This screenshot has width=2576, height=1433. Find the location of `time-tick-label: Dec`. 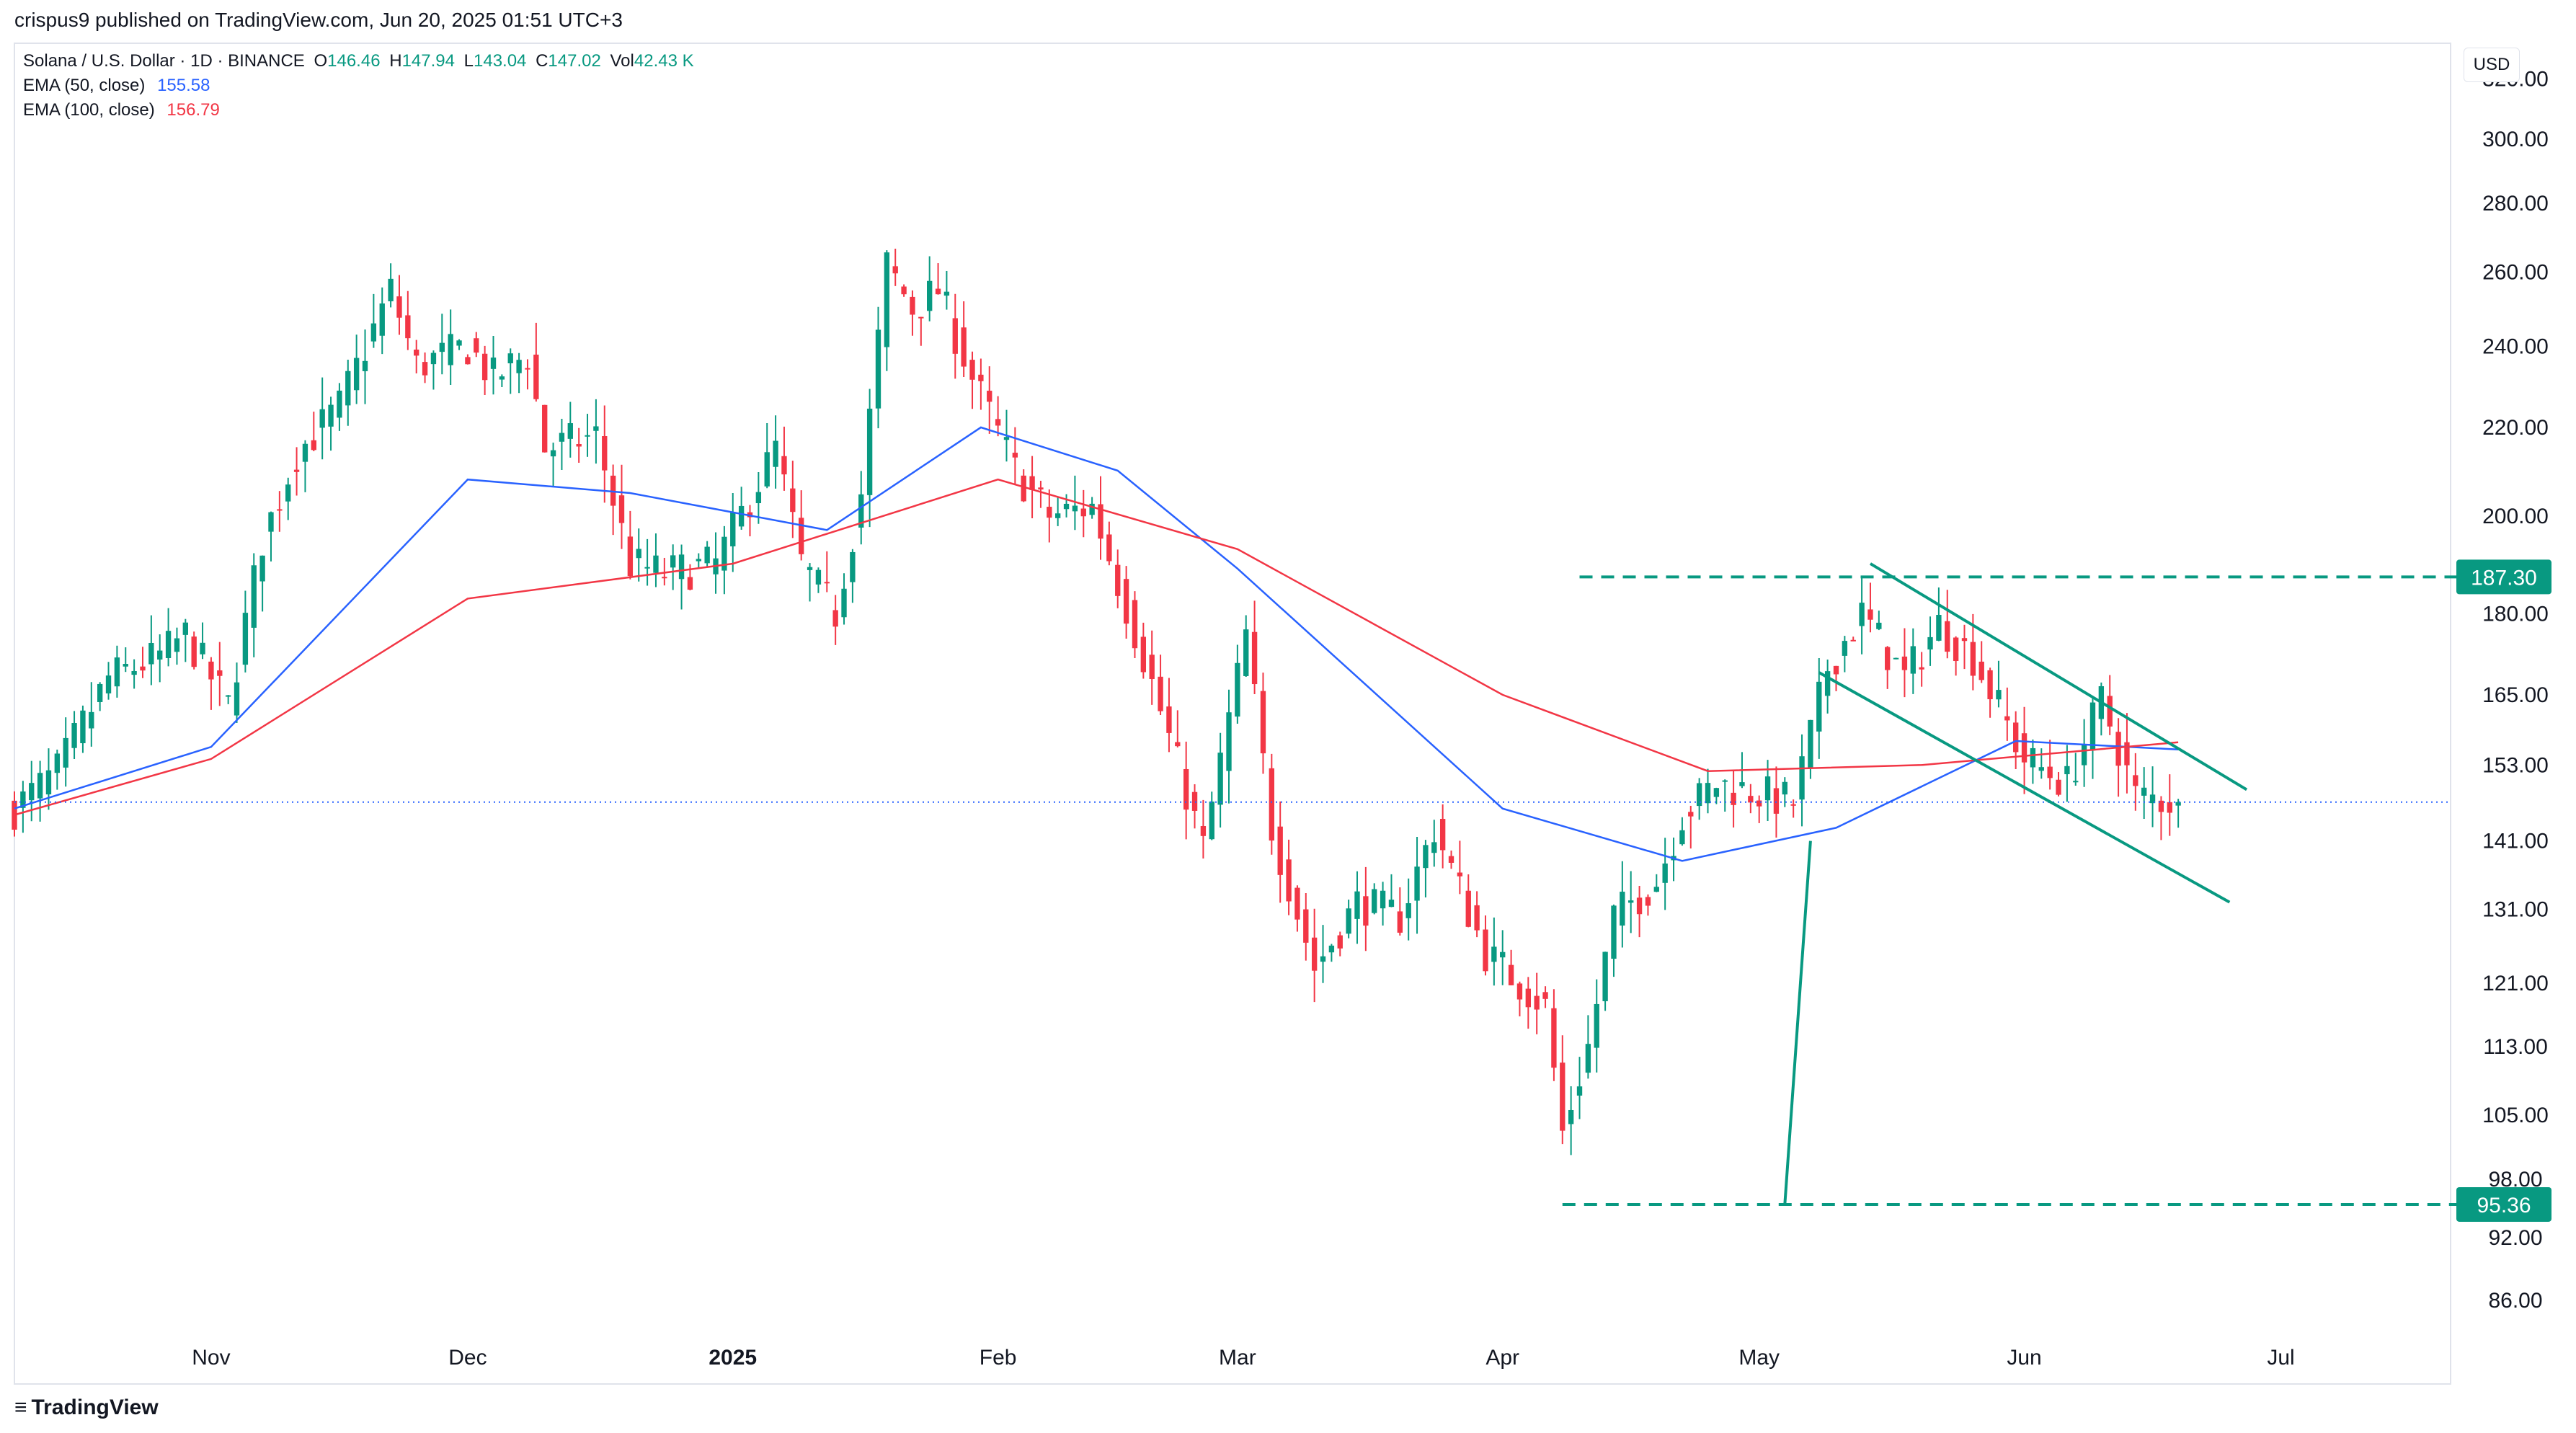

time-tick-label: Dec is located at coordinates (467, 1358).